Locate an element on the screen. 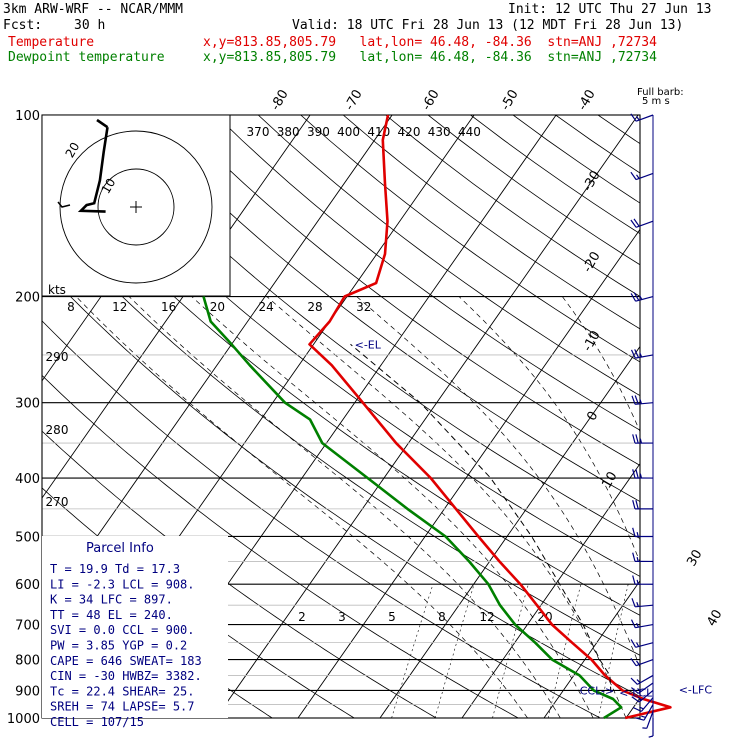 The width and height of the screenshot is (740, 740). hodograph-speed-tick: 8 is located at coordinates (71, 307).